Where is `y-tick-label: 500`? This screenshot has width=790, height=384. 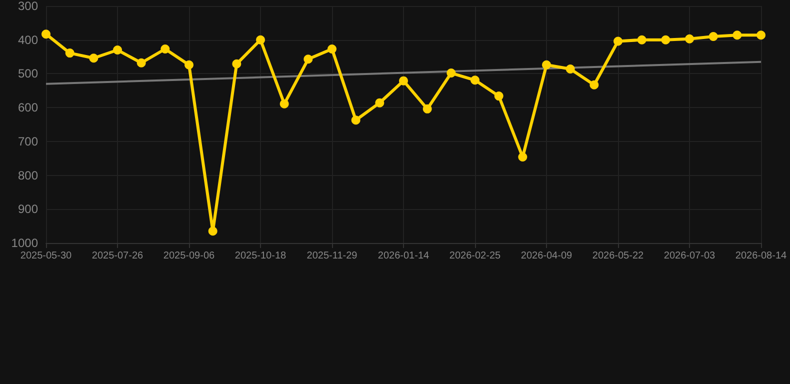
y-tick-label: 500 is located at coordinates (28, 73).